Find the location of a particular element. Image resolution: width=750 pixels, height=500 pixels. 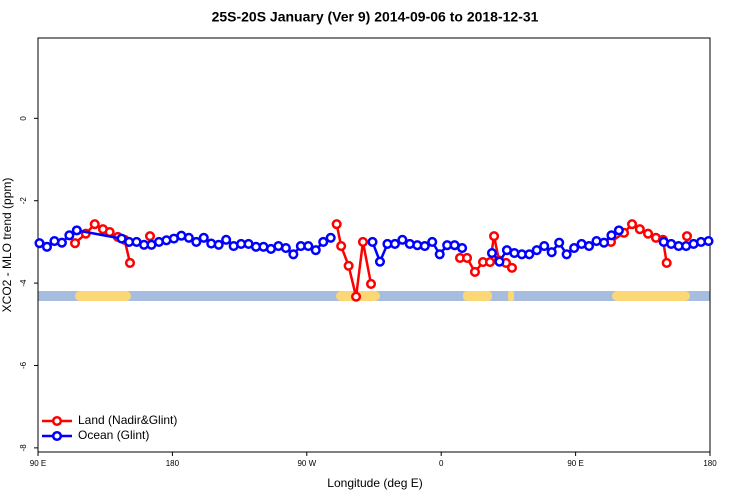

series is located at coordinates (374, 246).